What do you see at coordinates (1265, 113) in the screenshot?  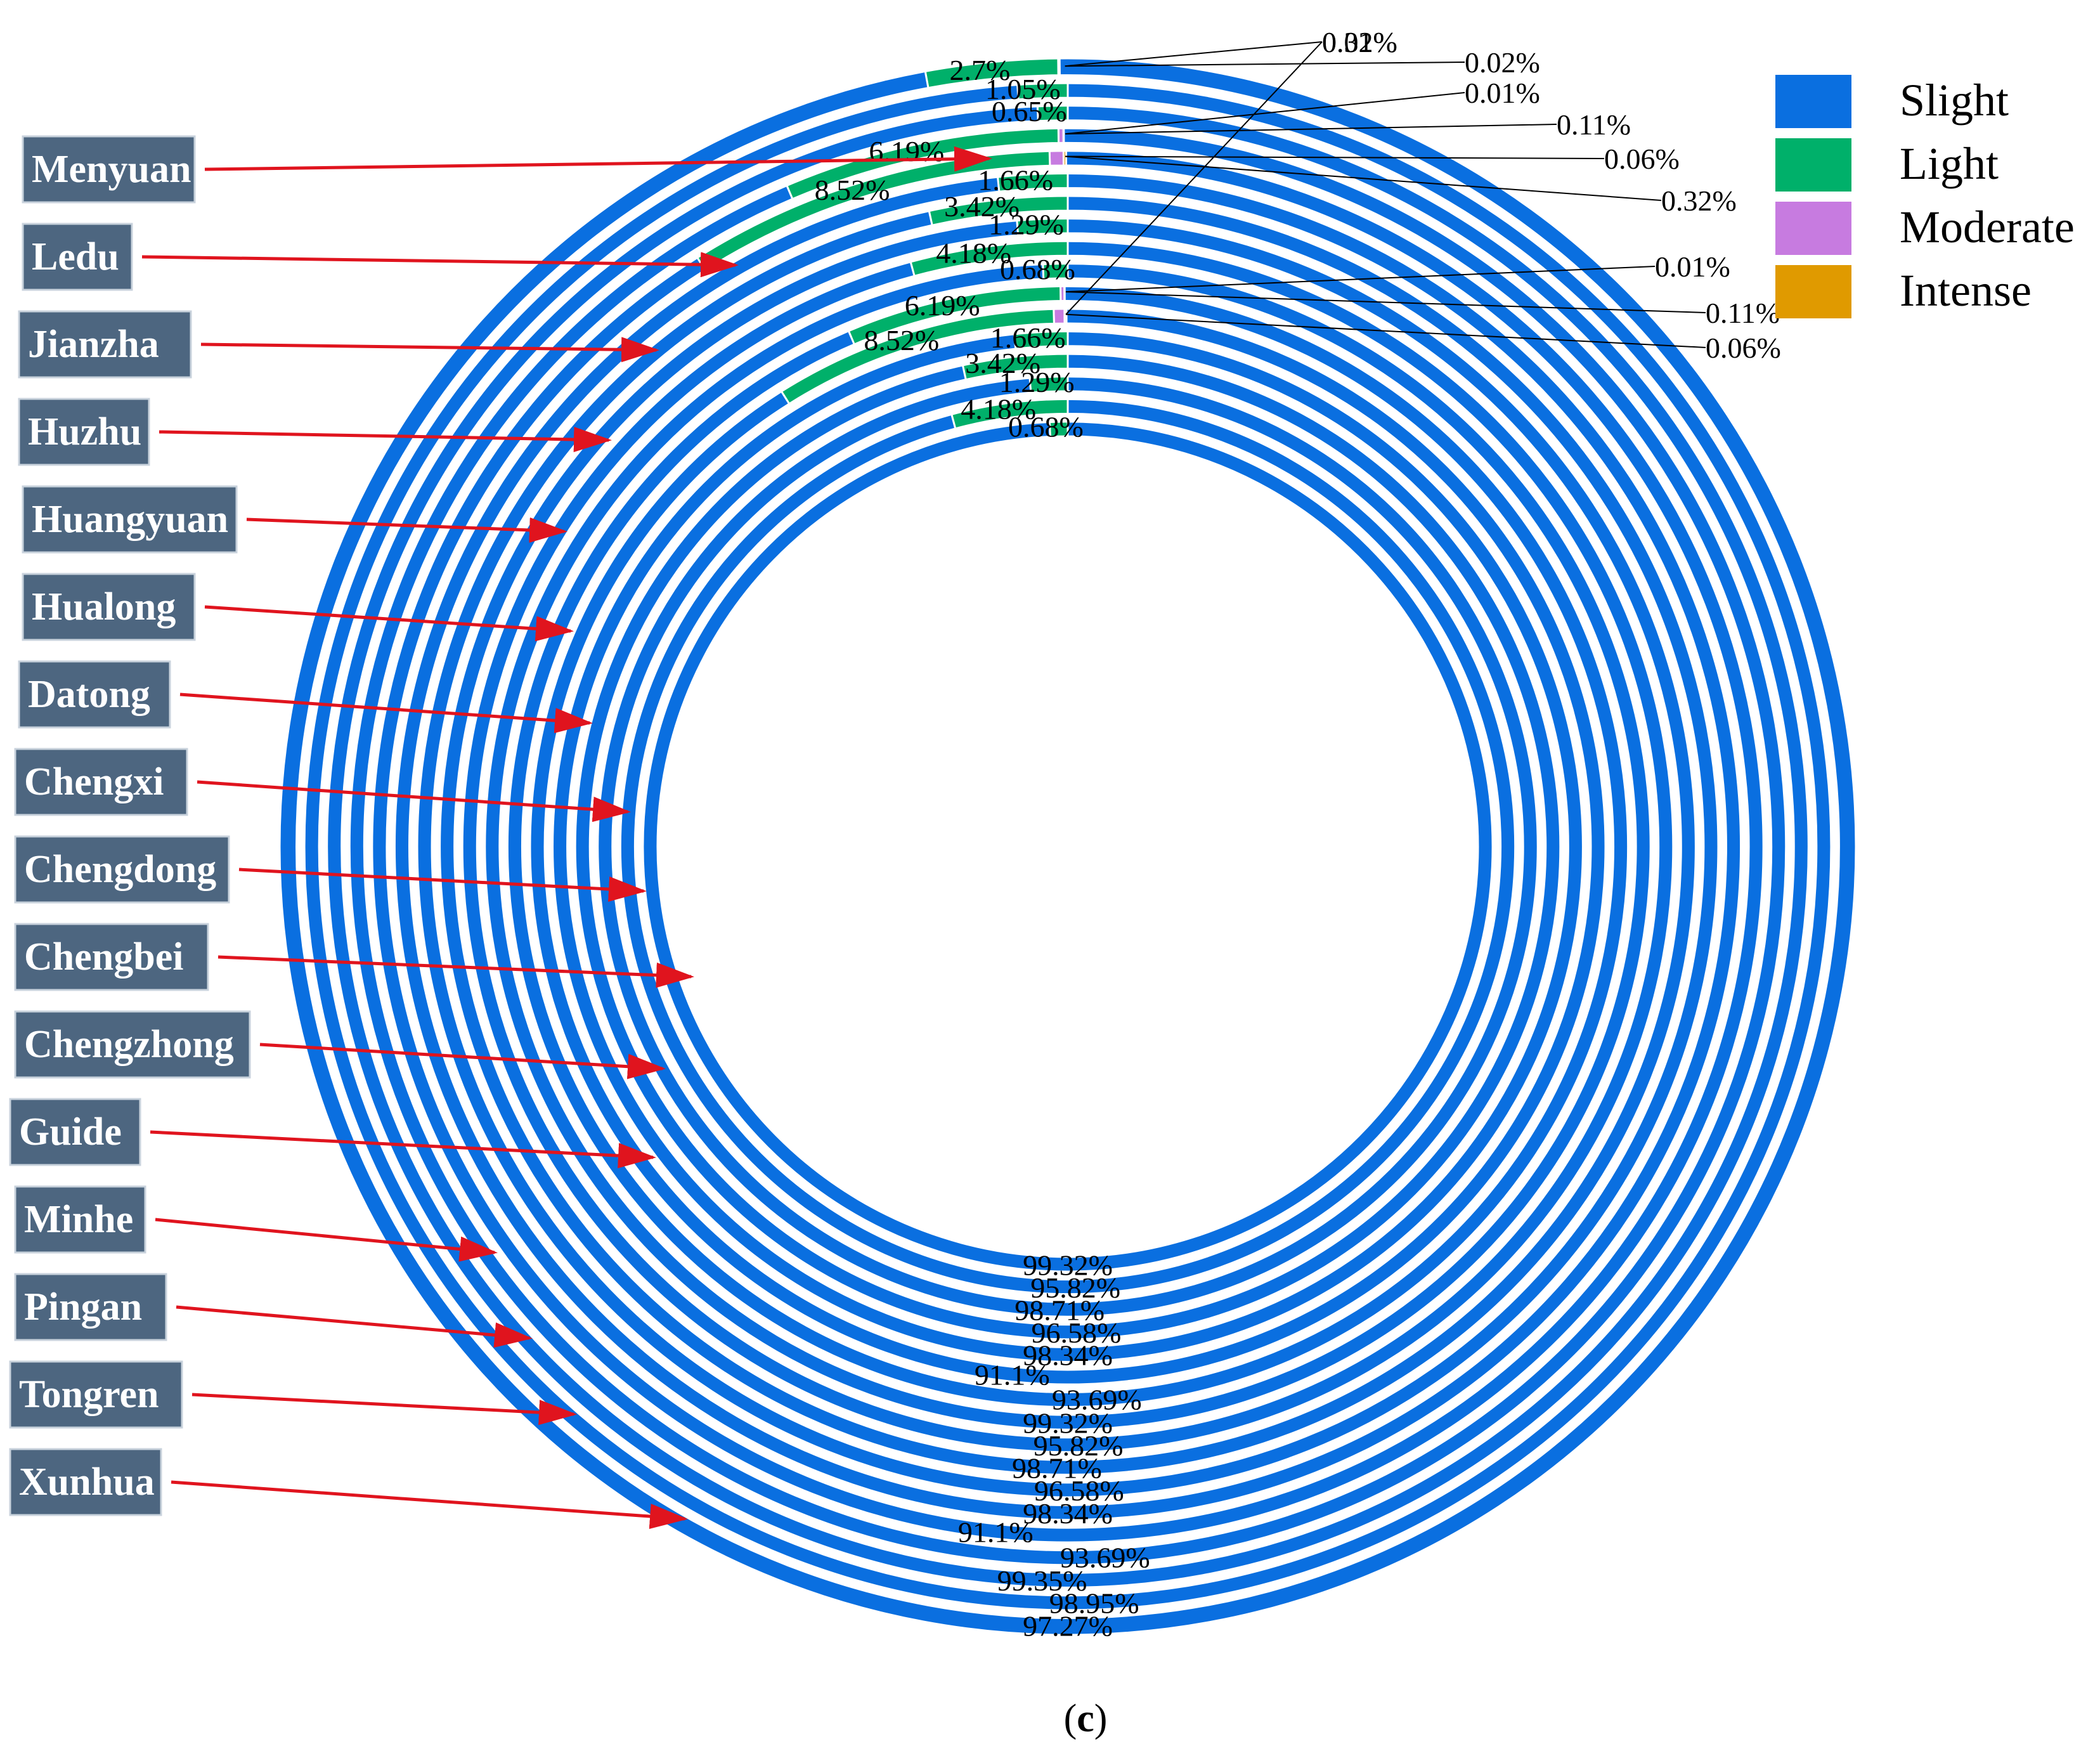 I see `callout-leader-3-intense` at bounding box center [1265, 113].